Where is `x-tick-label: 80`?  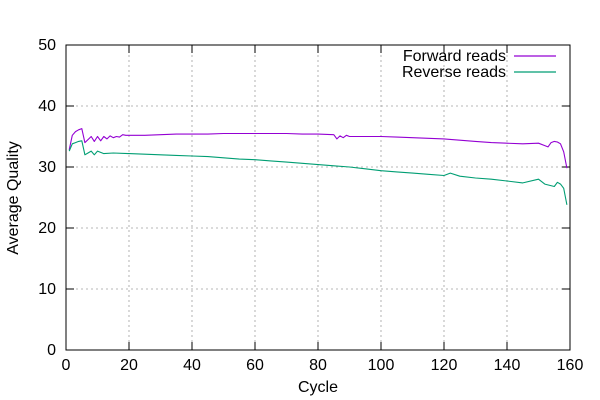
x-tick-label: 80 is located at coordinates (318, 365).